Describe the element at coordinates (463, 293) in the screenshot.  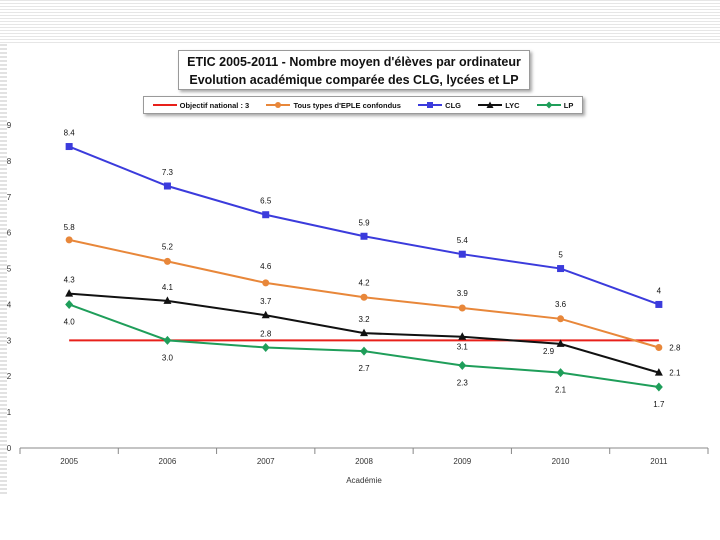
I see `data-label: 3.9` at that location.